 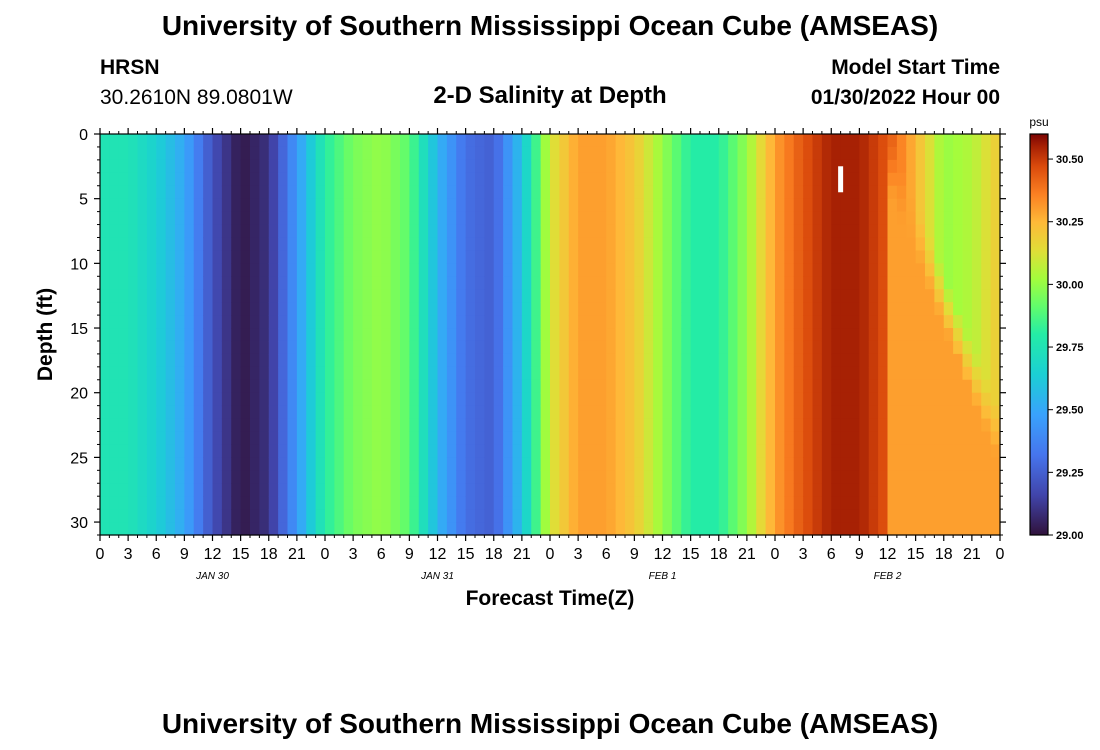 What do you see at coordinates (196, 97) in the screenshot?
I see `station-coordinates: 30.2610N 89.0801W` at bounding box center [196, 97].